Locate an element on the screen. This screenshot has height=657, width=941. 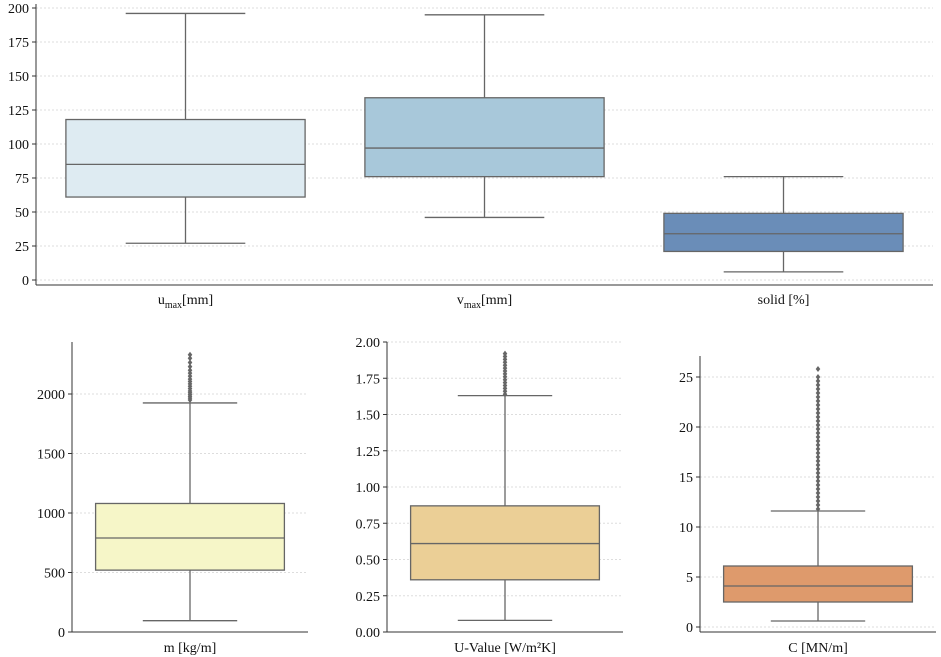
x-category-label: umax[mm] is located at coordinates (185, 302).